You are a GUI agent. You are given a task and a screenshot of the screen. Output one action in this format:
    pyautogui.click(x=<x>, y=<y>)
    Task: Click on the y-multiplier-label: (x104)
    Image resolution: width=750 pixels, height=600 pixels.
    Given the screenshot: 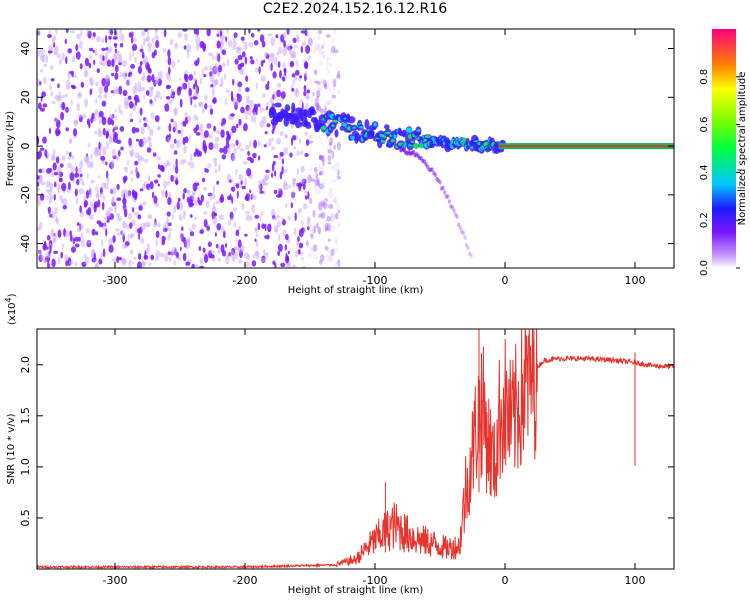 What is the action you would take?
    pyautogui.click(x=11, y=309)
    